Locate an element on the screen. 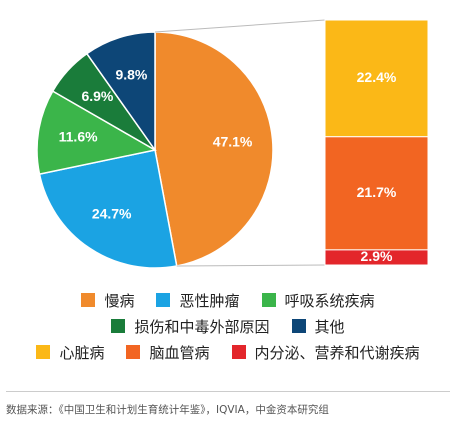 The width and height of the screenshot is (456, 427). legend-label: 呼吸系统疾病 is located at coordinates (329, 300).